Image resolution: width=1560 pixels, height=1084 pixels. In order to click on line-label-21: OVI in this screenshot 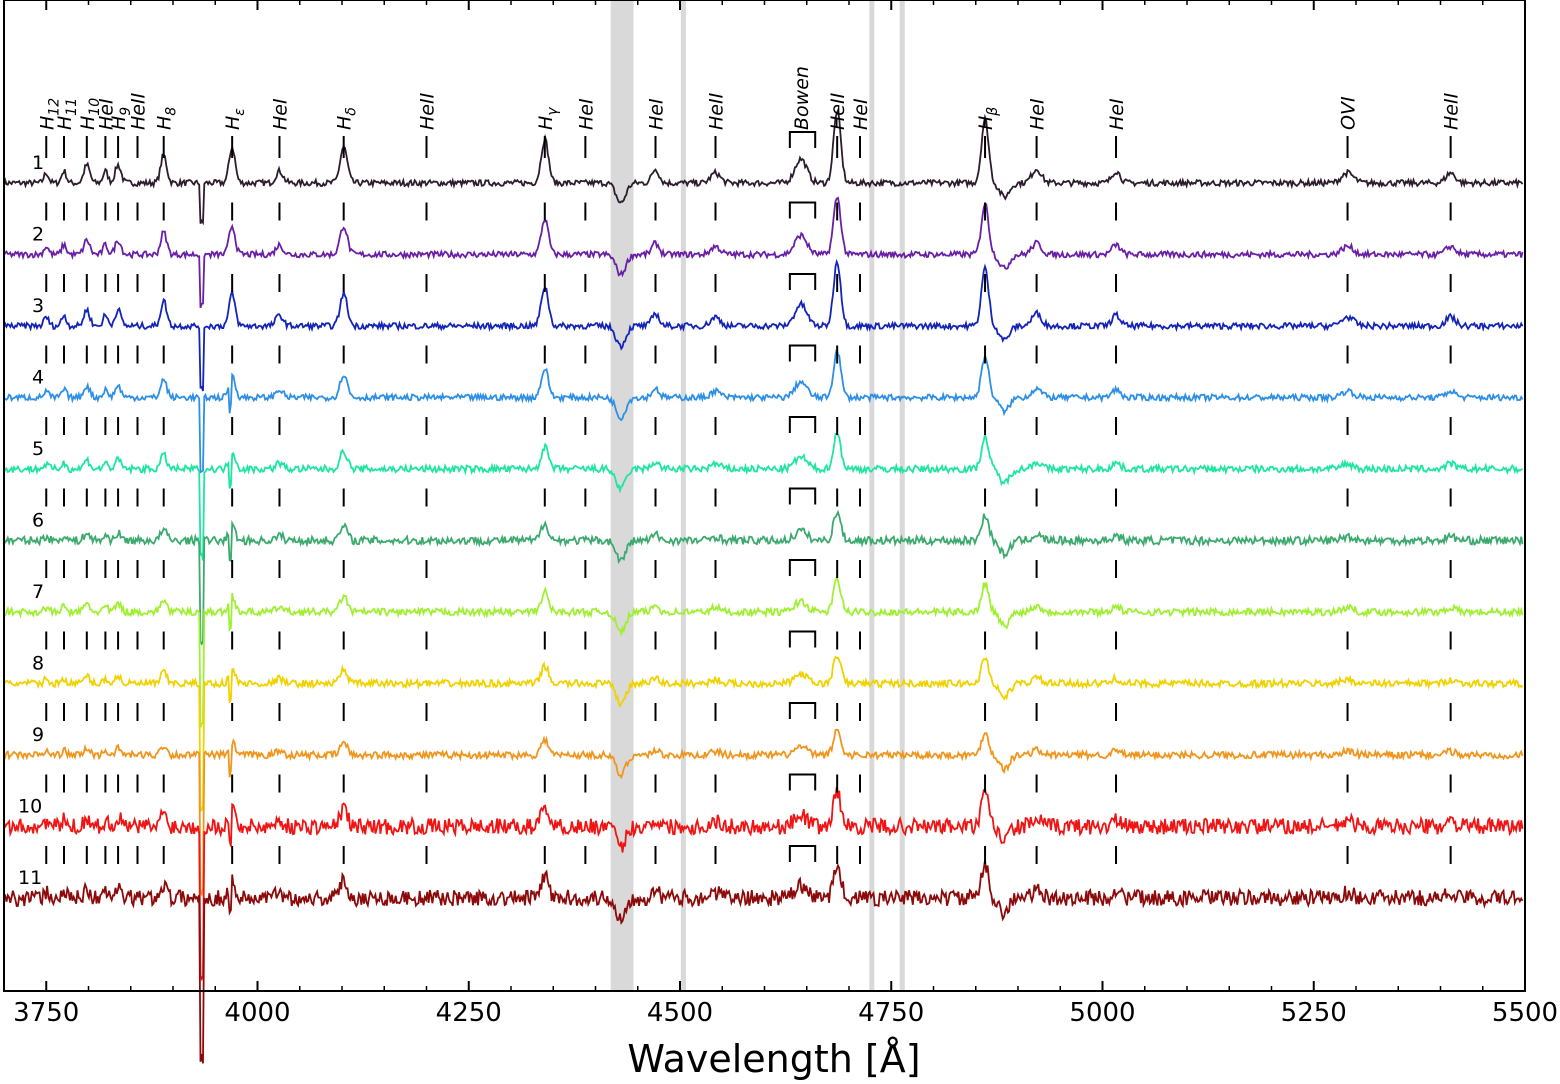, I will do `click(1349, 113)`.